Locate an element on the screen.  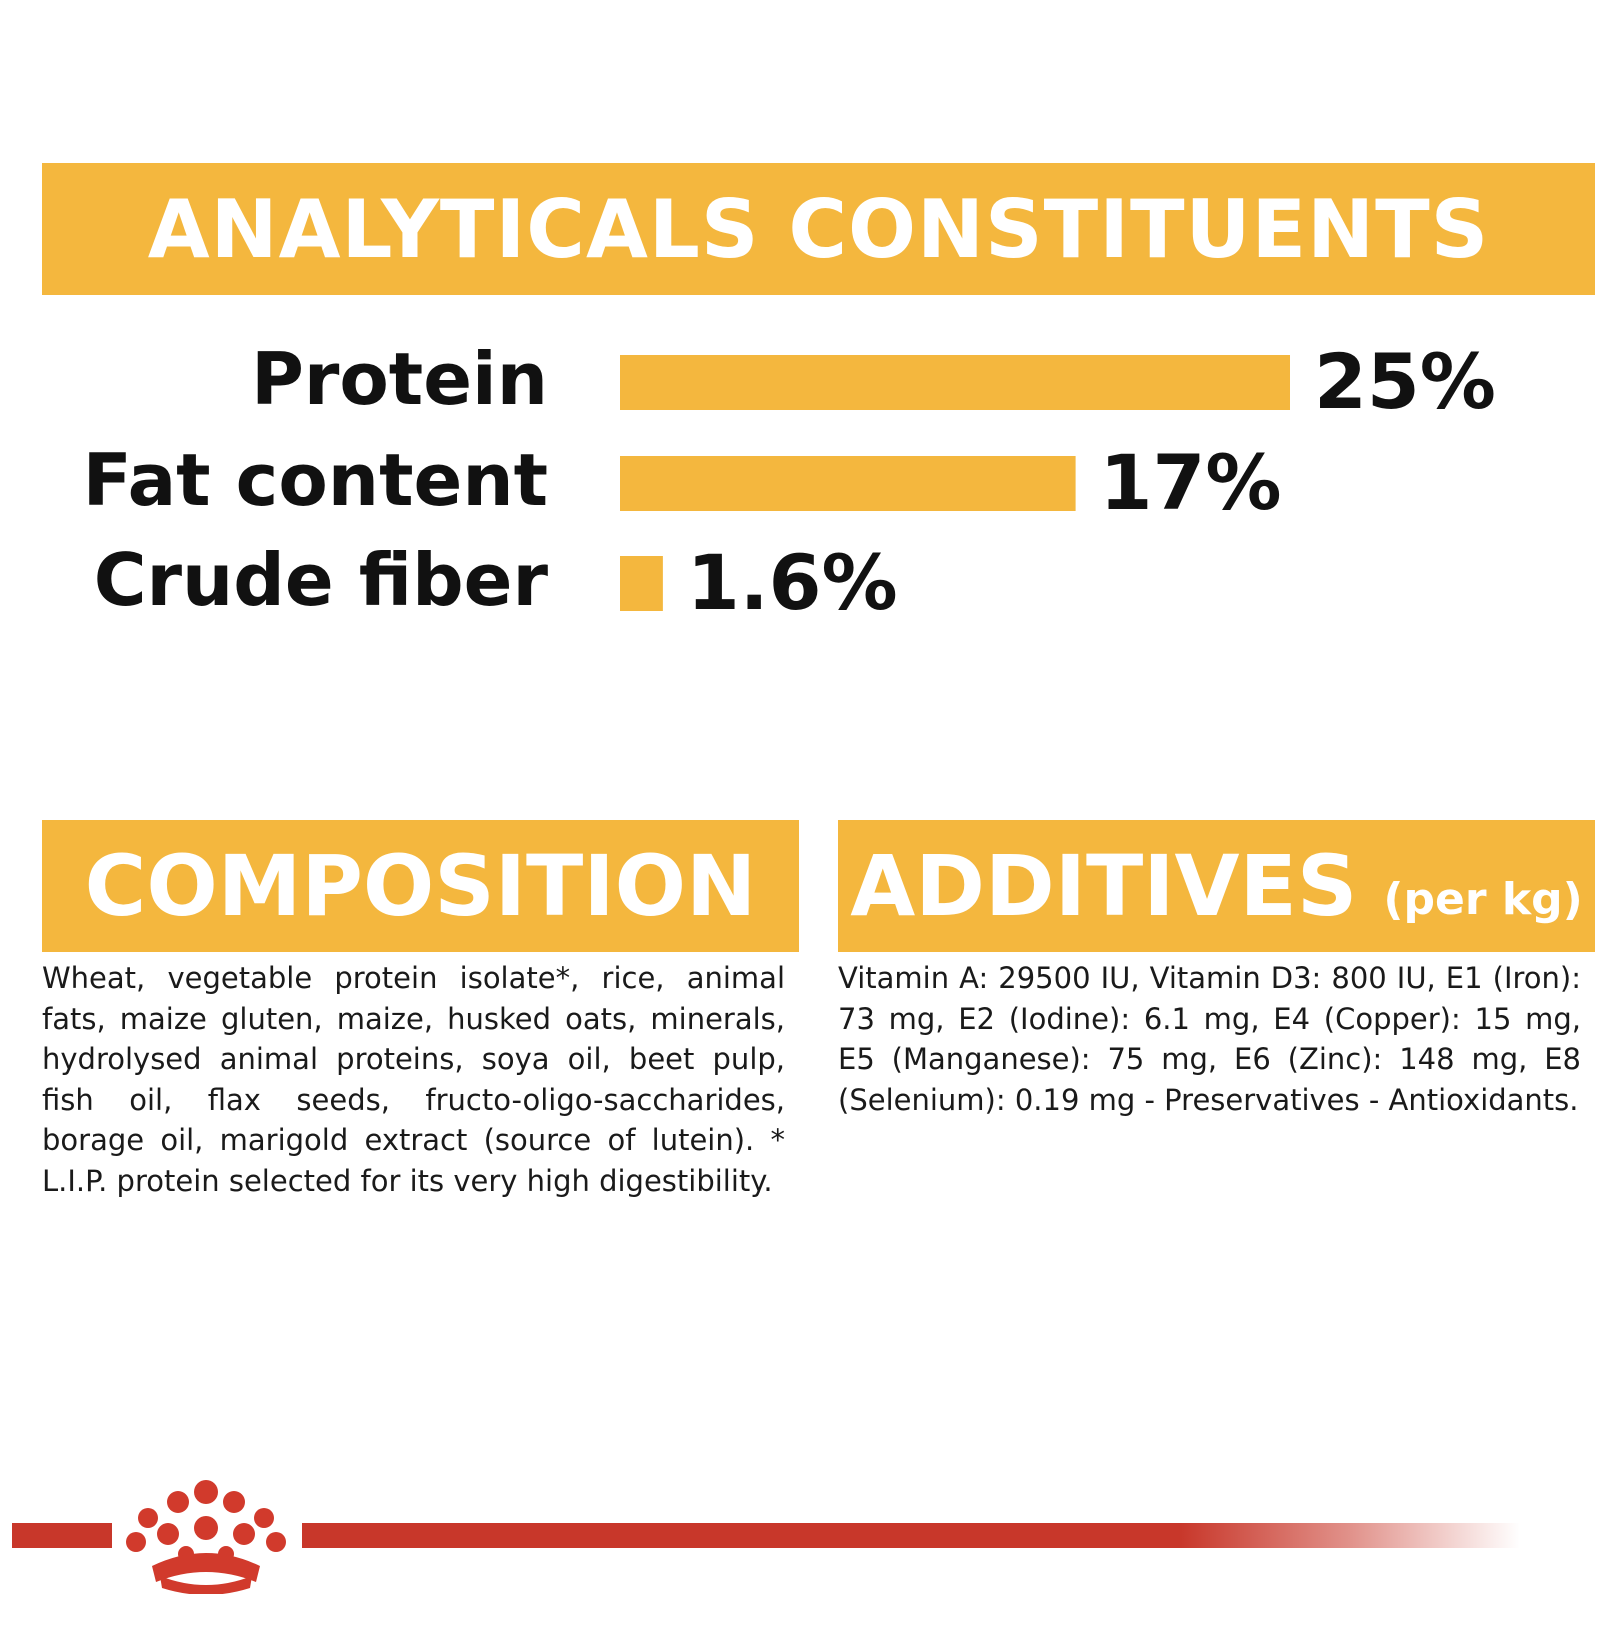
category-label: Fat content is located at coordinates (315, 480).